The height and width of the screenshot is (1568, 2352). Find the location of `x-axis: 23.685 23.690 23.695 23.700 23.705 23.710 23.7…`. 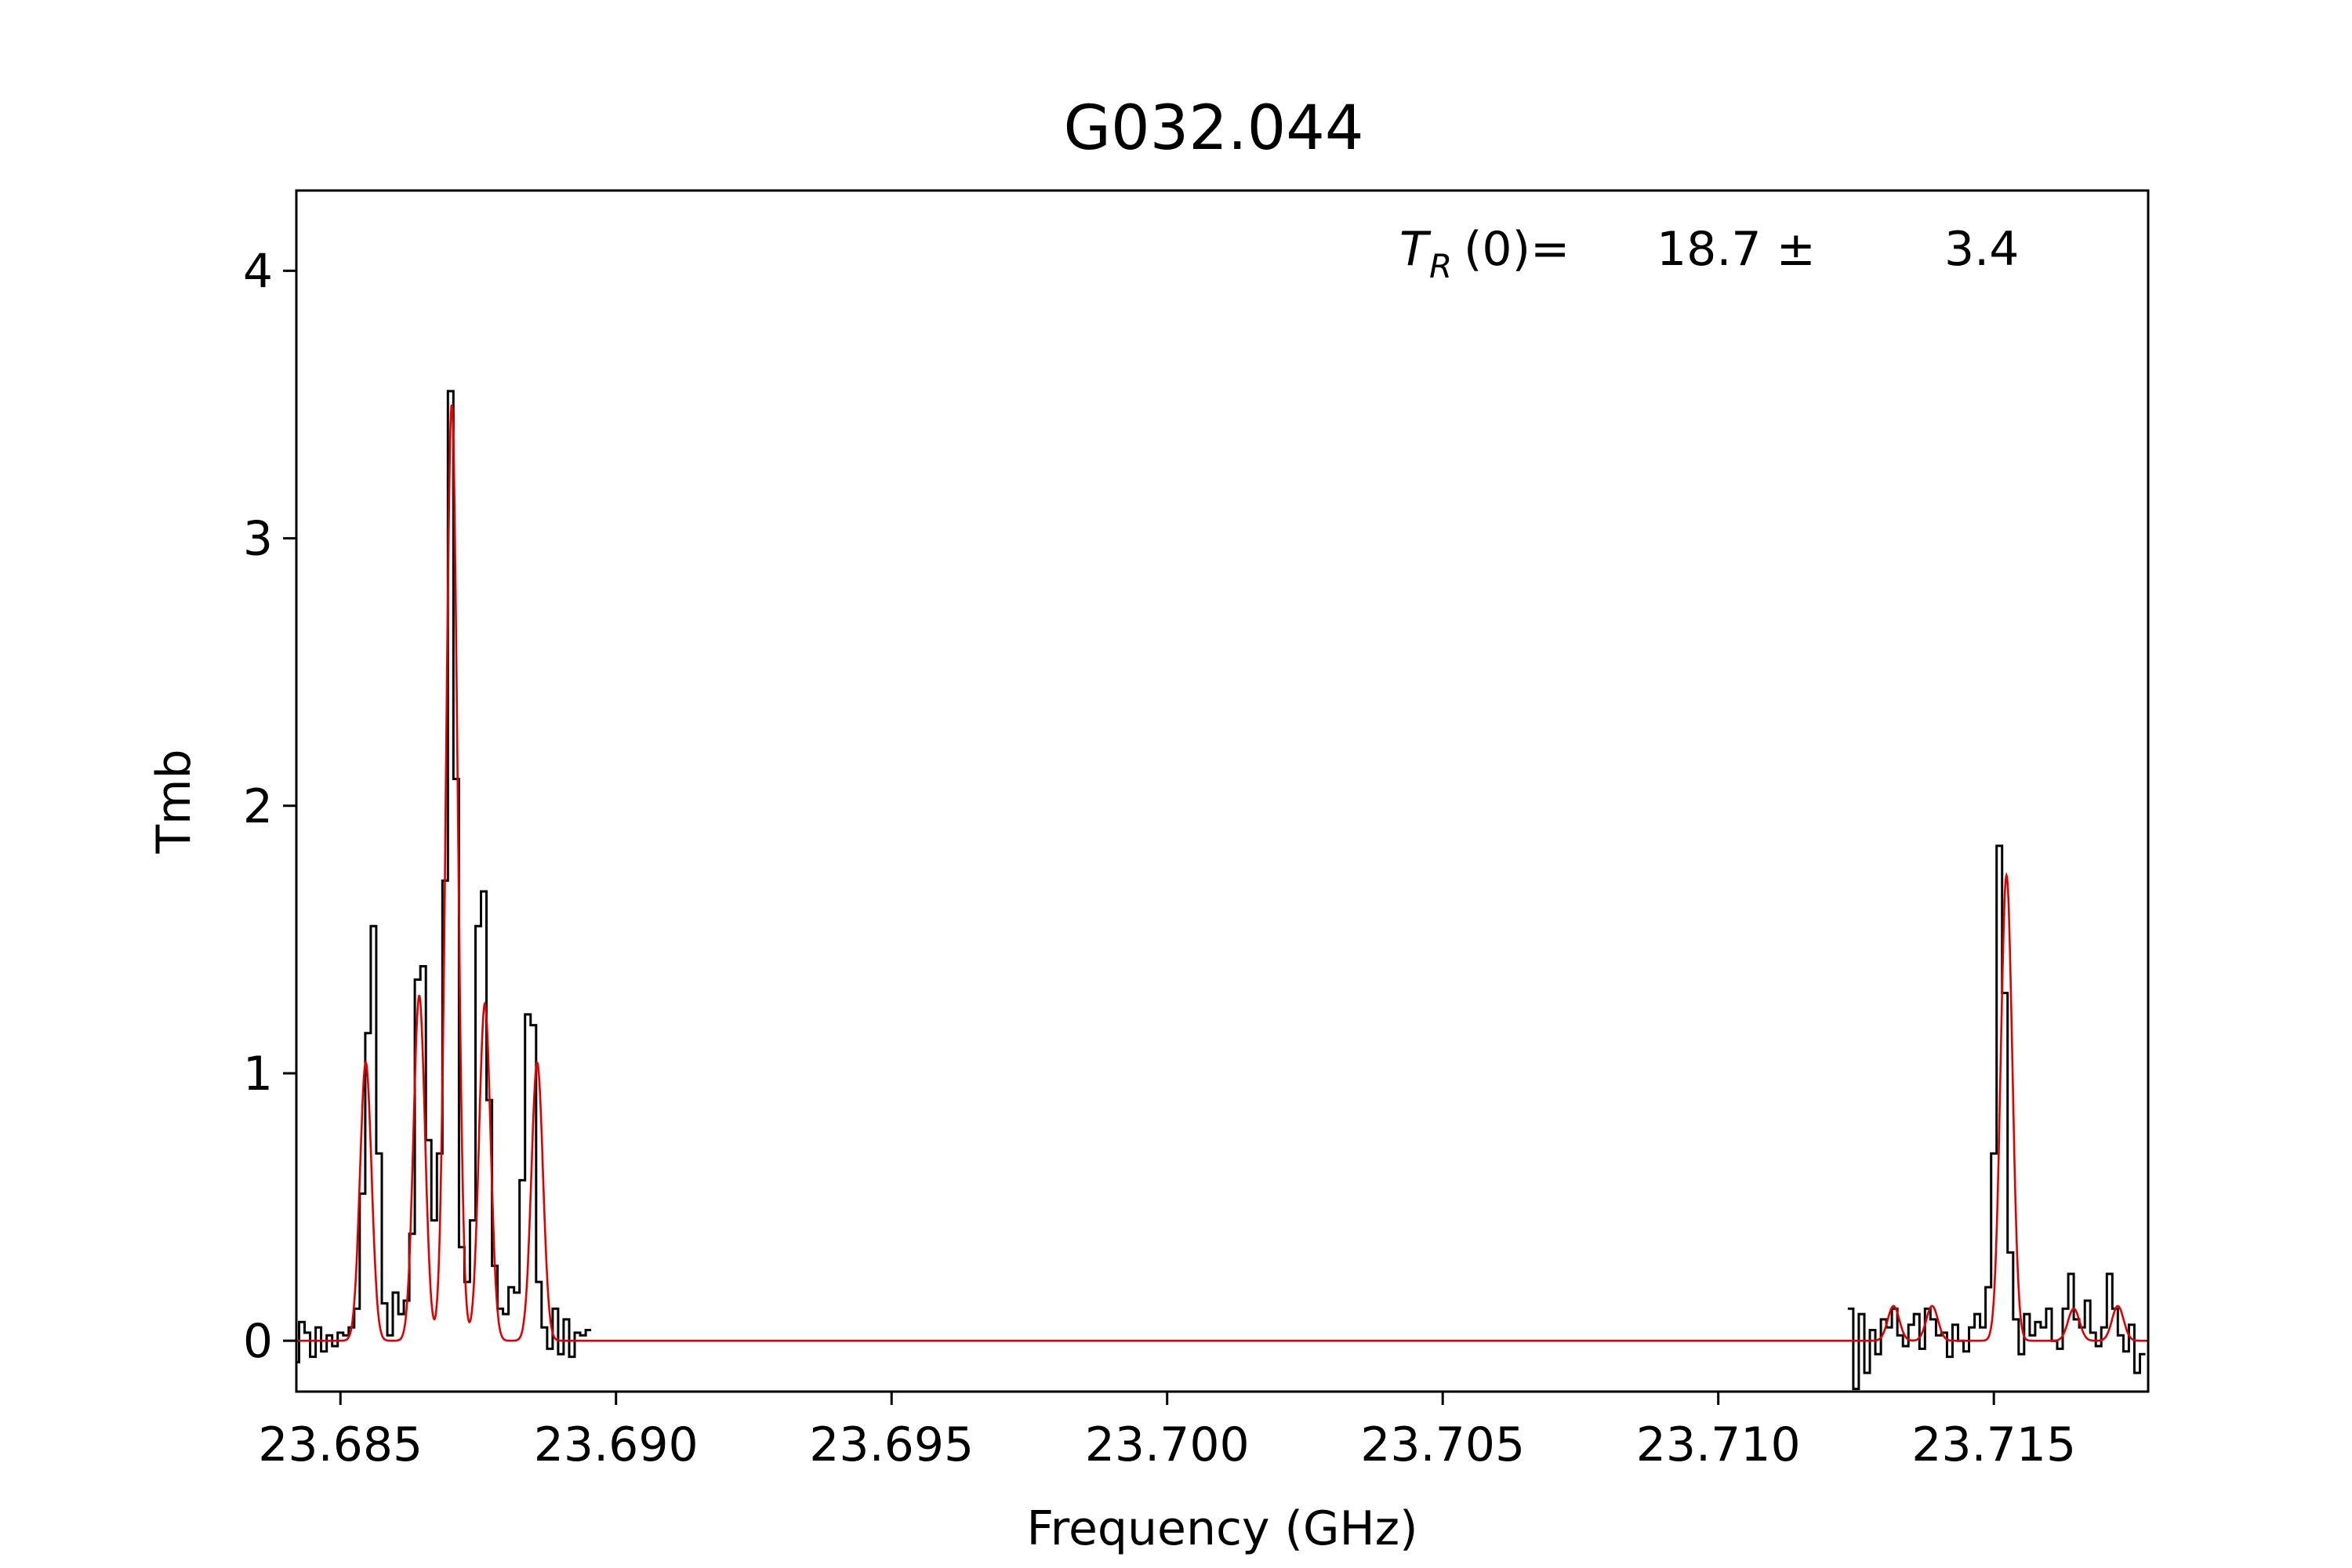

x-axis: 23.685 23.690 23.695 23.700 23.705 23.710 23.7… is located at coordinates (1167, 1432).